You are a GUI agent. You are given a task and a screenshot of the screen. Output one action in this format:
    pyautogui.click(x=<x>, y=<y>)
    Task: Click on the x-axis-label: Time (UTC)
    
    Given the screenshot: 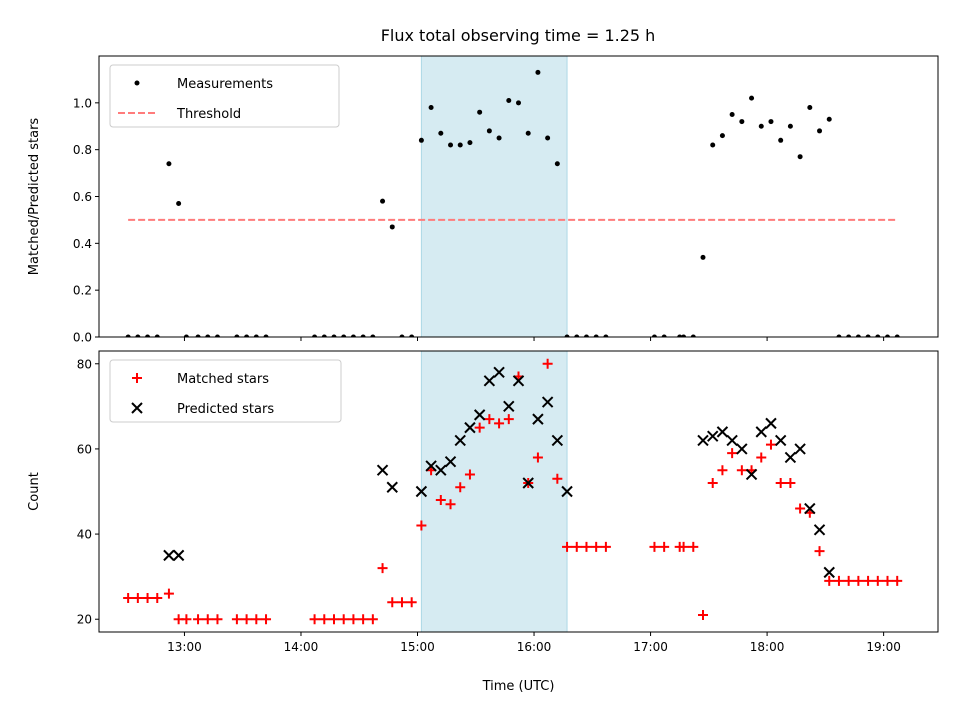 What is the action you would take?
    pyautogui.click(x=518, y=686)
    